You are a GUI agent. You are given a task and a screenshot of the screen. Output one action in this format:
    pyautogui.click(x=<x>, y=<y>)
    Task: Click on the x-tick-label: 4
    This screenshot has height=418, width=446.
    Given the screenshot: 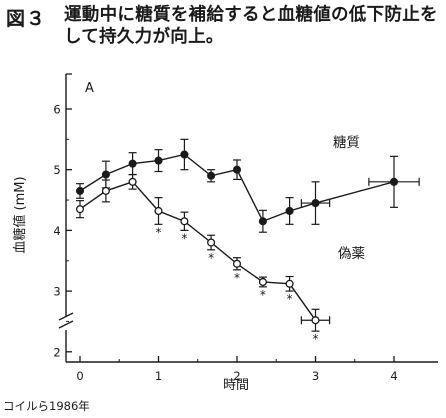 What is the action you would take?
    pyautogui.click(x=393, y=376)
    